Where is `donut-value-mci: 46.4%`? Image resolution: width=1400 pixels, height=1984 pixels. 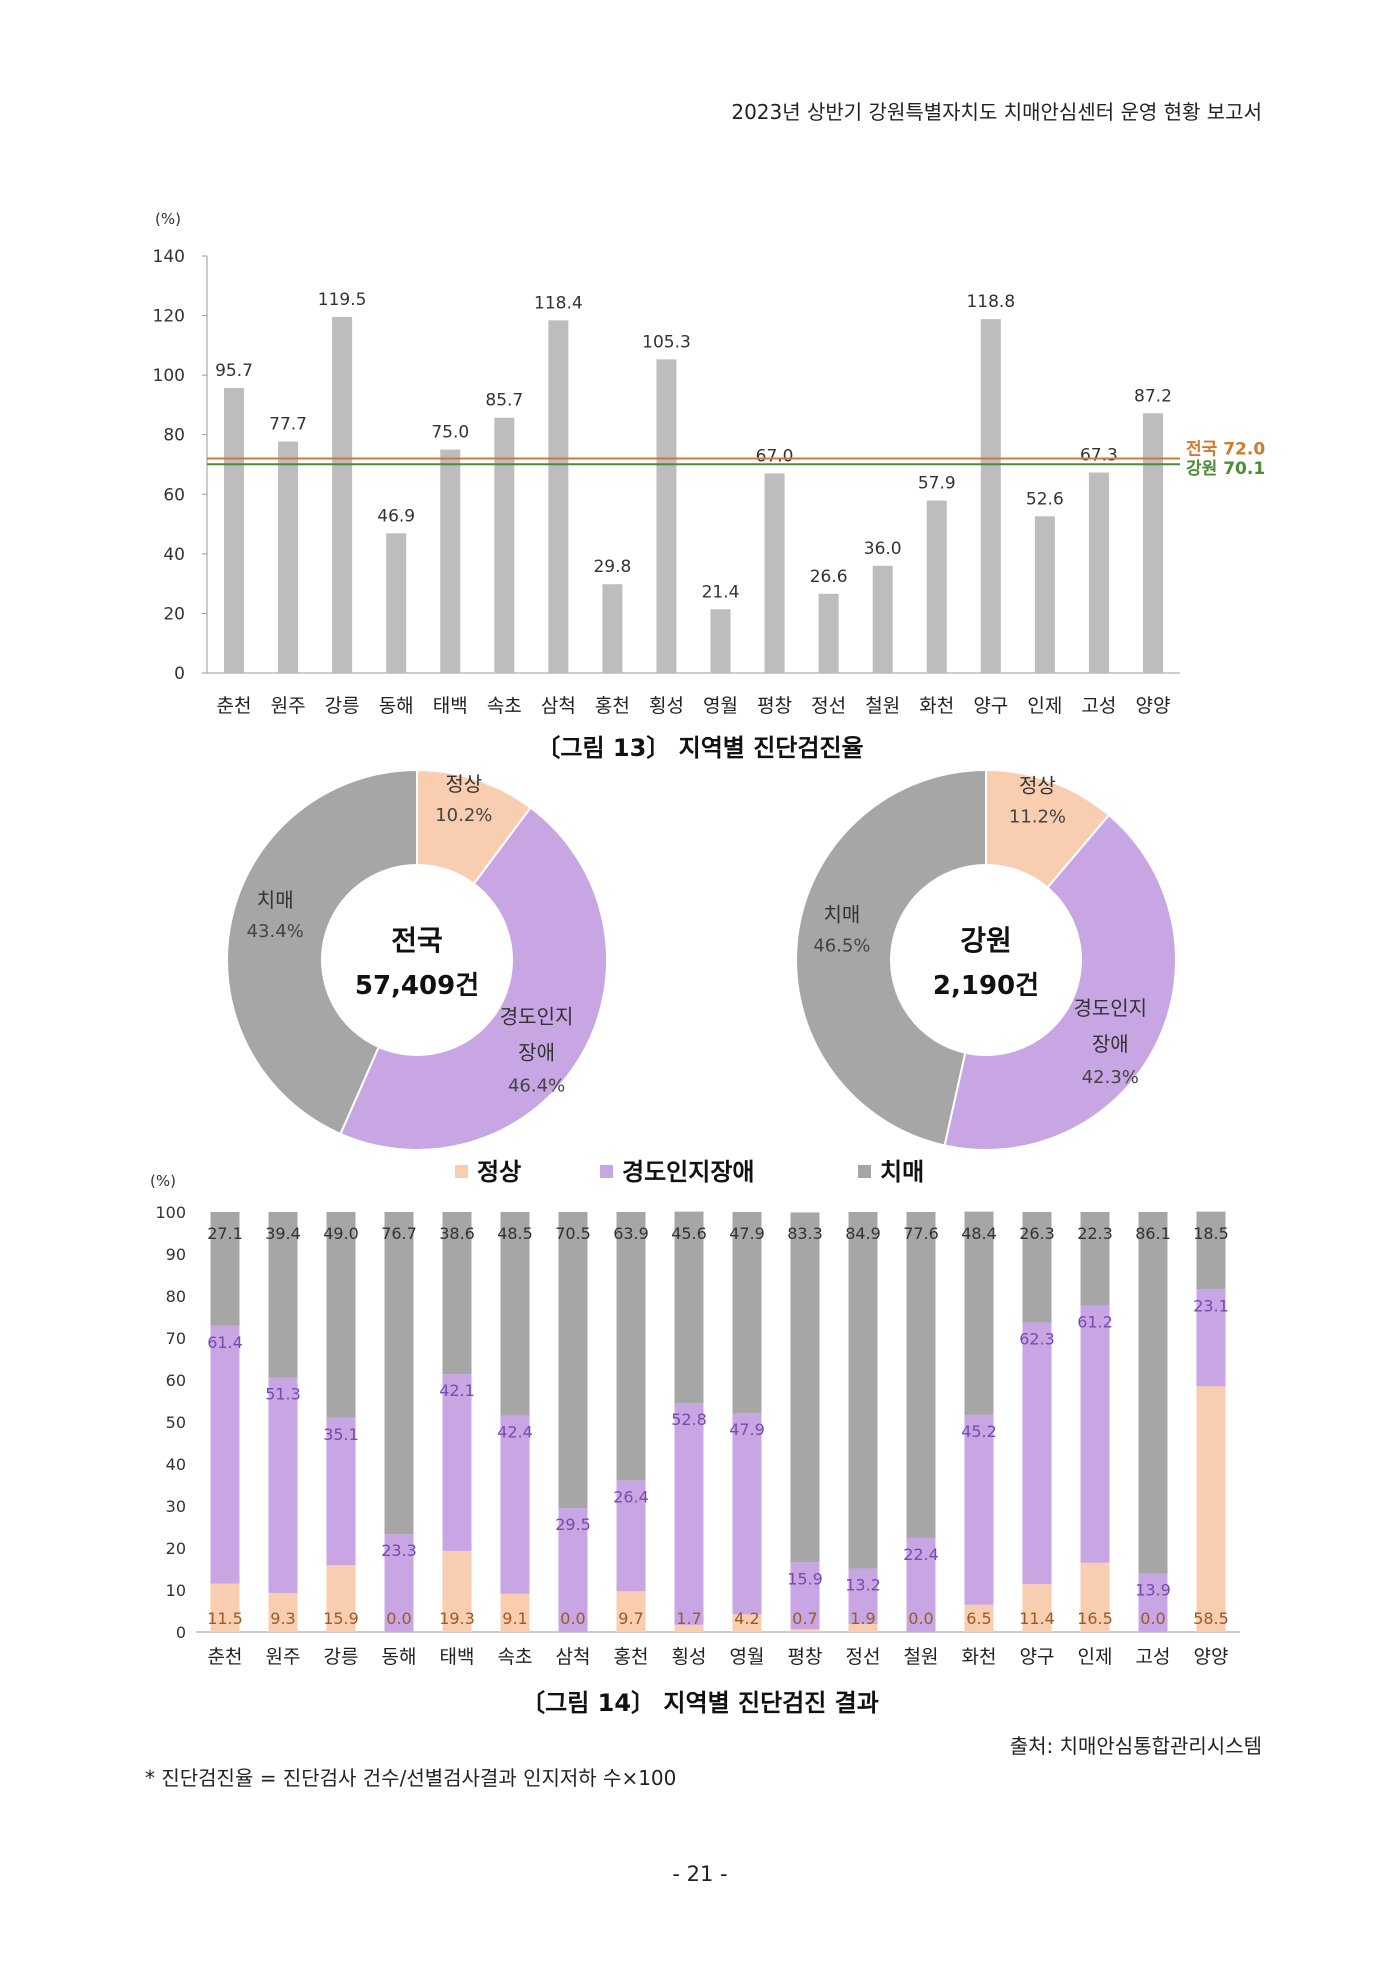
donut-value-mci: 46.4% is located at coordinates (536, 1086).